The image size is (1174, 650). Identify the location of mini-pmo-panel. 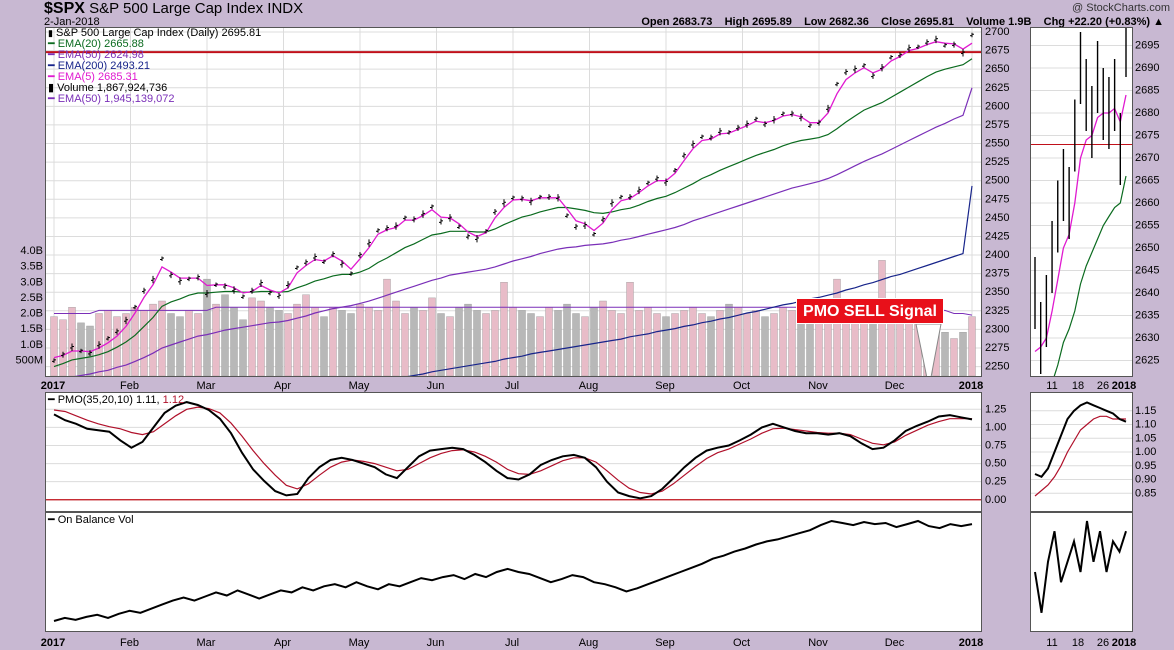
(1081, 452).